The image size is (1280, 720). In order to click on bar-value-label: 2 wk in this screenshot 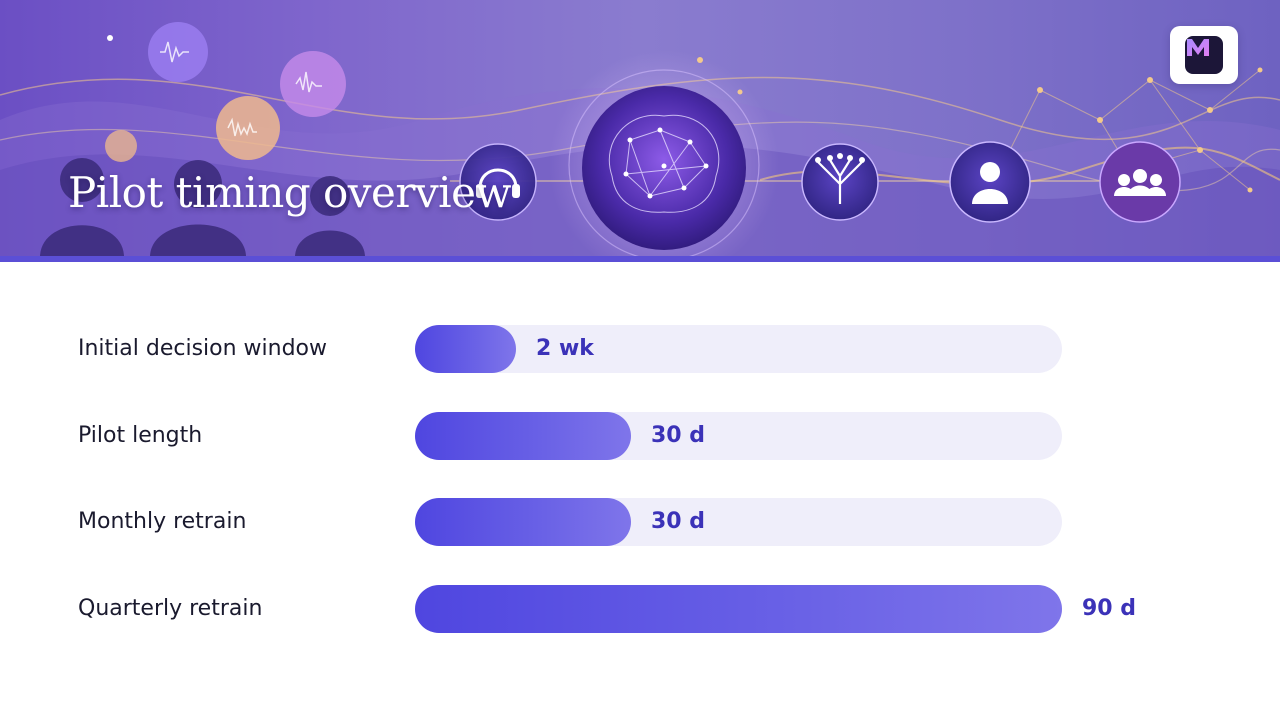, I will do `click(565, 348)`.